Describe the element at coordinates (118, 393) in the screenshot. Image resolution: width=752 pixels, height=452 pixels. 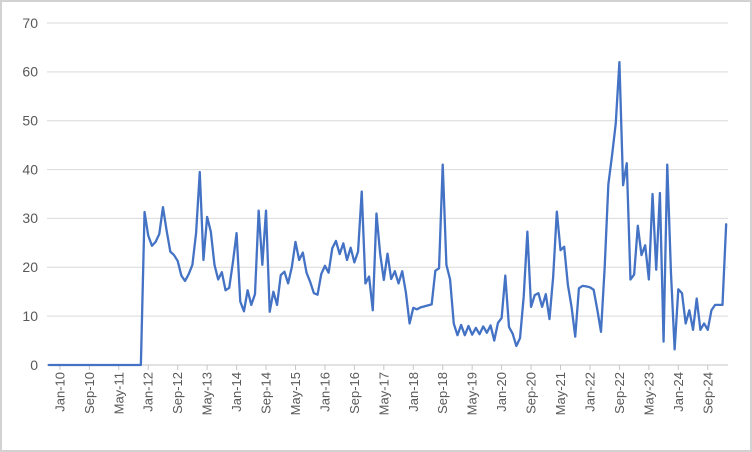
I see `x-axis-tick-label: May-11` at that location.